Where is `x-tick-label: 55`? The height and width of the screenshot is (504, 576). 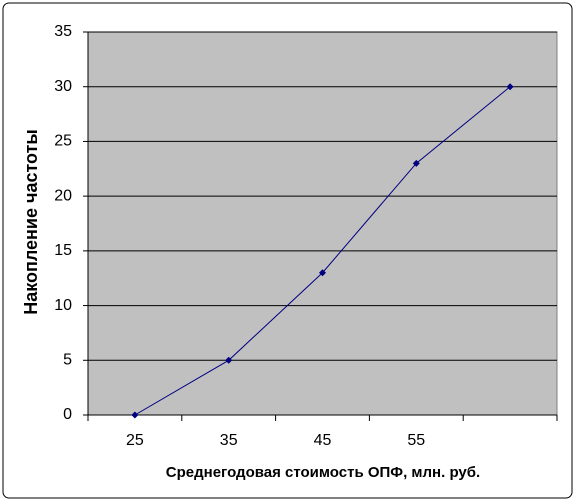 x-tick-label: 55 is located at coordinates (416, 440).